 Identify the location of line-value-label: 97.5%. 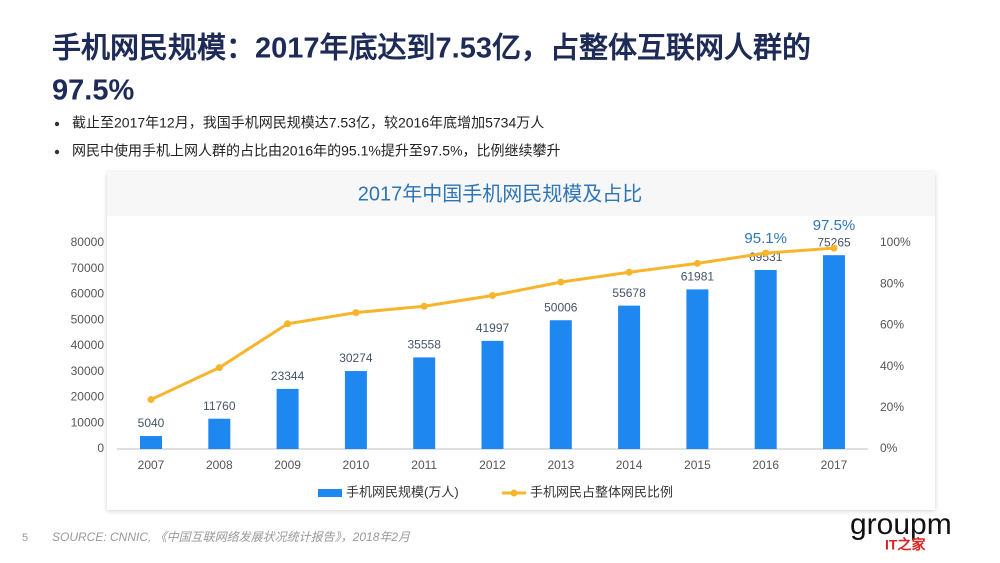
(834, 225).